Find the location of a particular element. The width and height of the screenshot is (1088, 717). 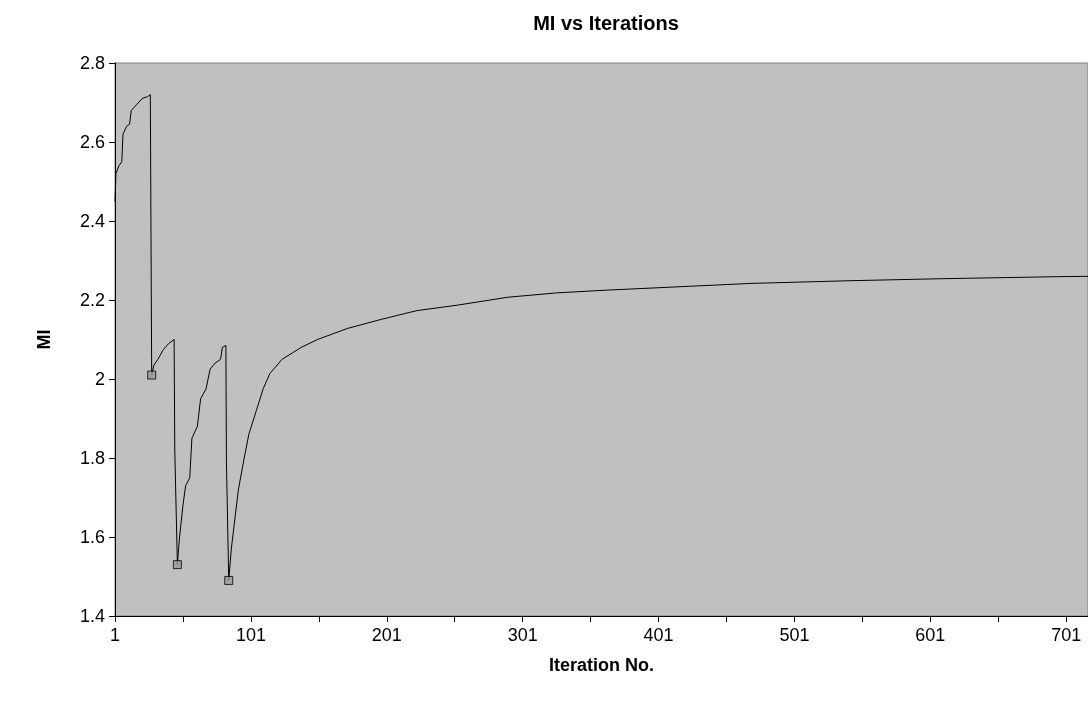

y-tick-label: 1.8 is located at coordinates (92, 458).